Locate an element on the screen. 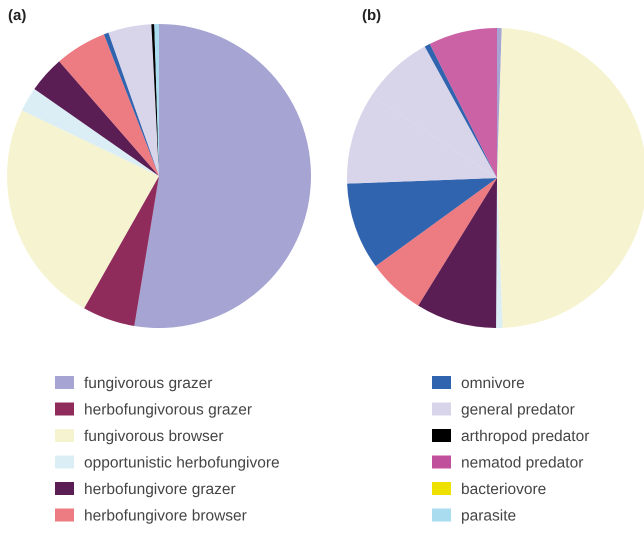 The image size is (644, 535). legend-label: fungivorous browser is located at coordinates (154, 436).